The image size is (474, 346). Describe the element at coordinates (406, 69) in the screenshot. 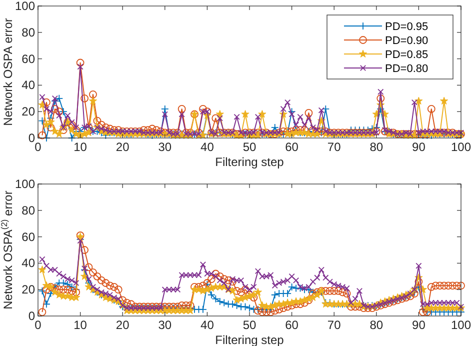

I see `legend-label: PD=0.80` at that location.